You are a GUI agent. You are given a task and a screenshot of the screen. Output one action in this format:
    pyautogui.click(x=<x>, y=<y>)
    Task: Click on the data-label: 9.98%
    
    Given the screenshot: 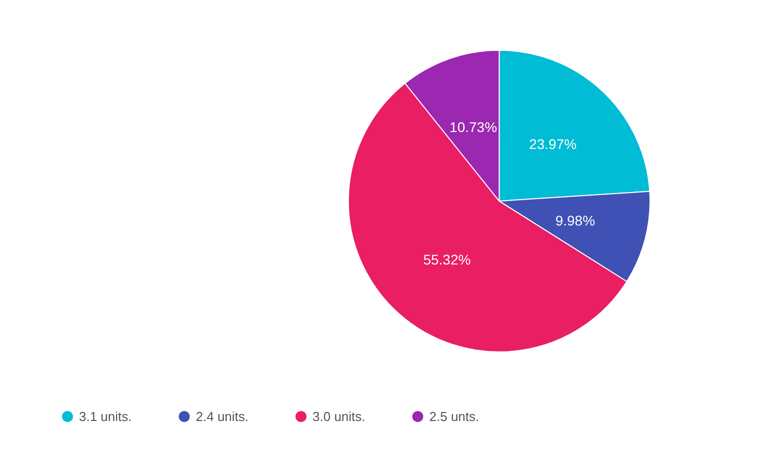 What is the action you would take?
    pyautogui.click(x=575, y=220)
    